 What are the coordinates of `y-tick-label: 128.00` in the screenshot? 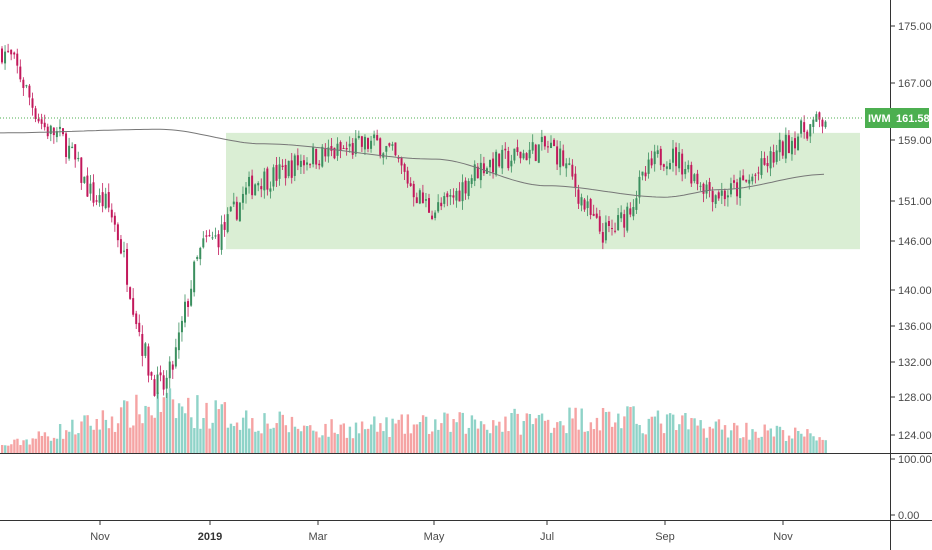 It's located at (915, 398).